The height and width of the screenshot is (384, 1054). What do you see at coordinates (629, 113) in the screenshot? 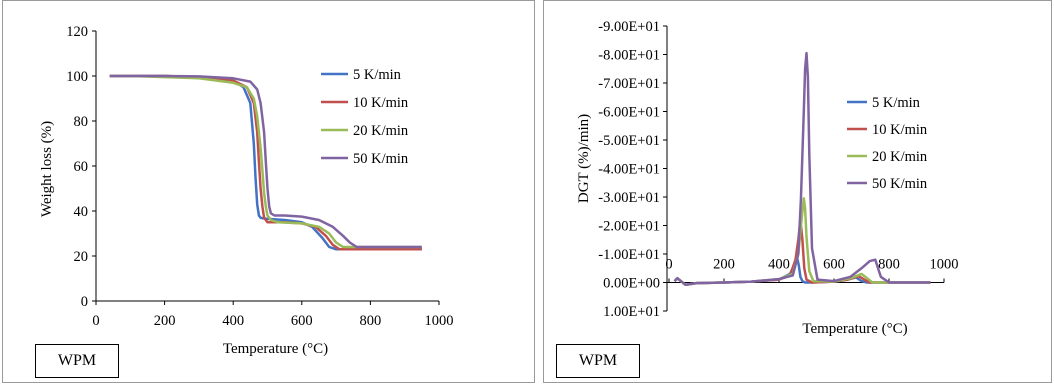
I see `y-tick-label: -6.00E+01` at bounding box center [629, 113].